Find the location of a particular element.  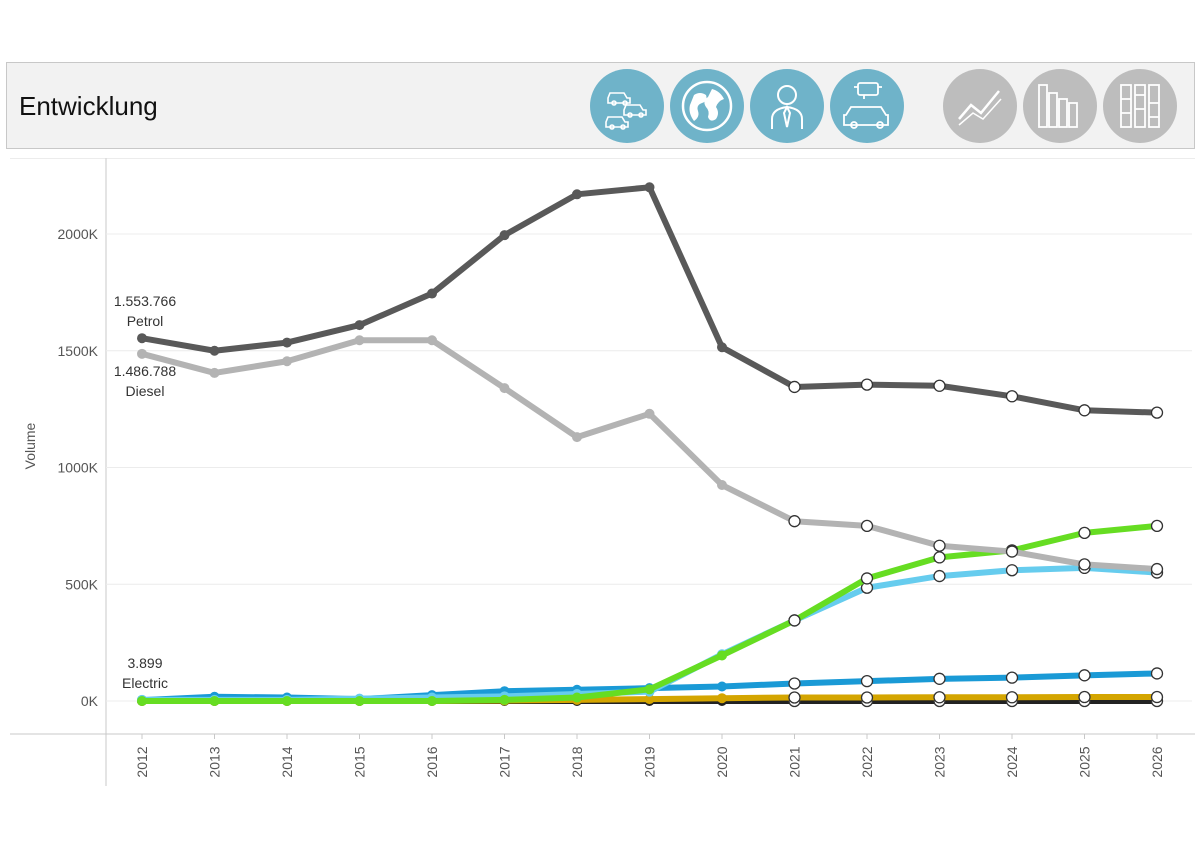

line-chart-icon is located at coordinates (980, 108).